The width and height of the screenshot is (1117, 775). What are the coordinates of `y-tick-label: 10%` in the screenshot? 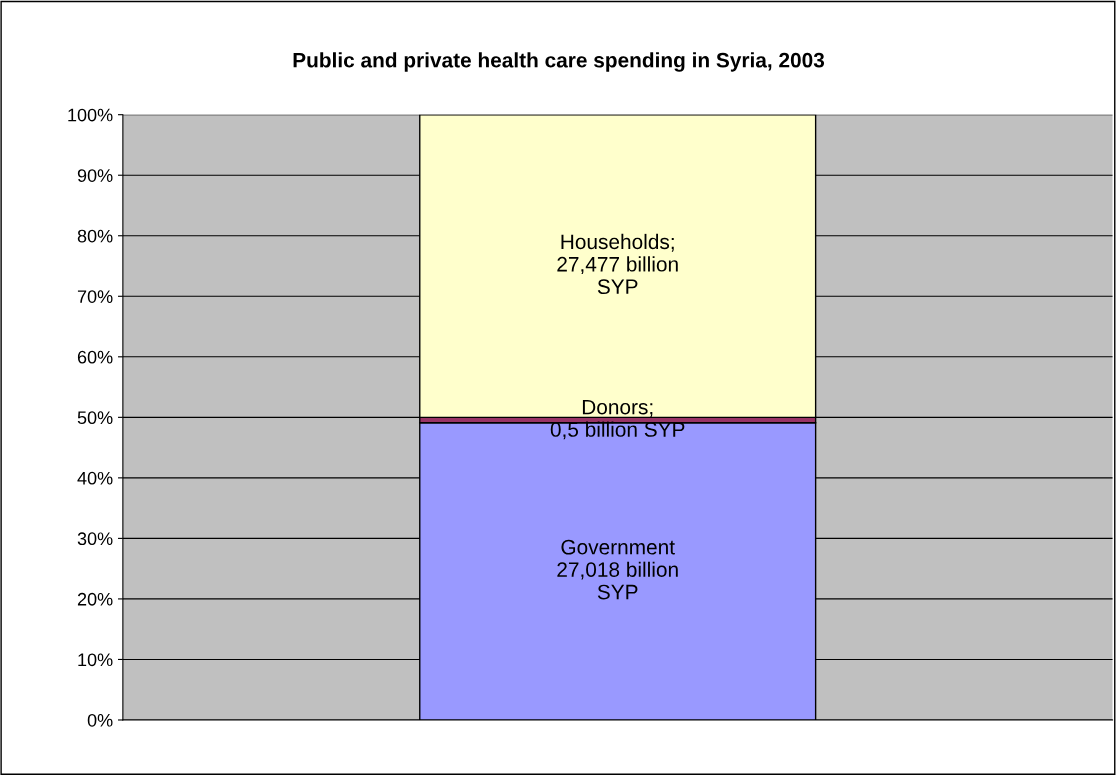 It's located at (95, 660).